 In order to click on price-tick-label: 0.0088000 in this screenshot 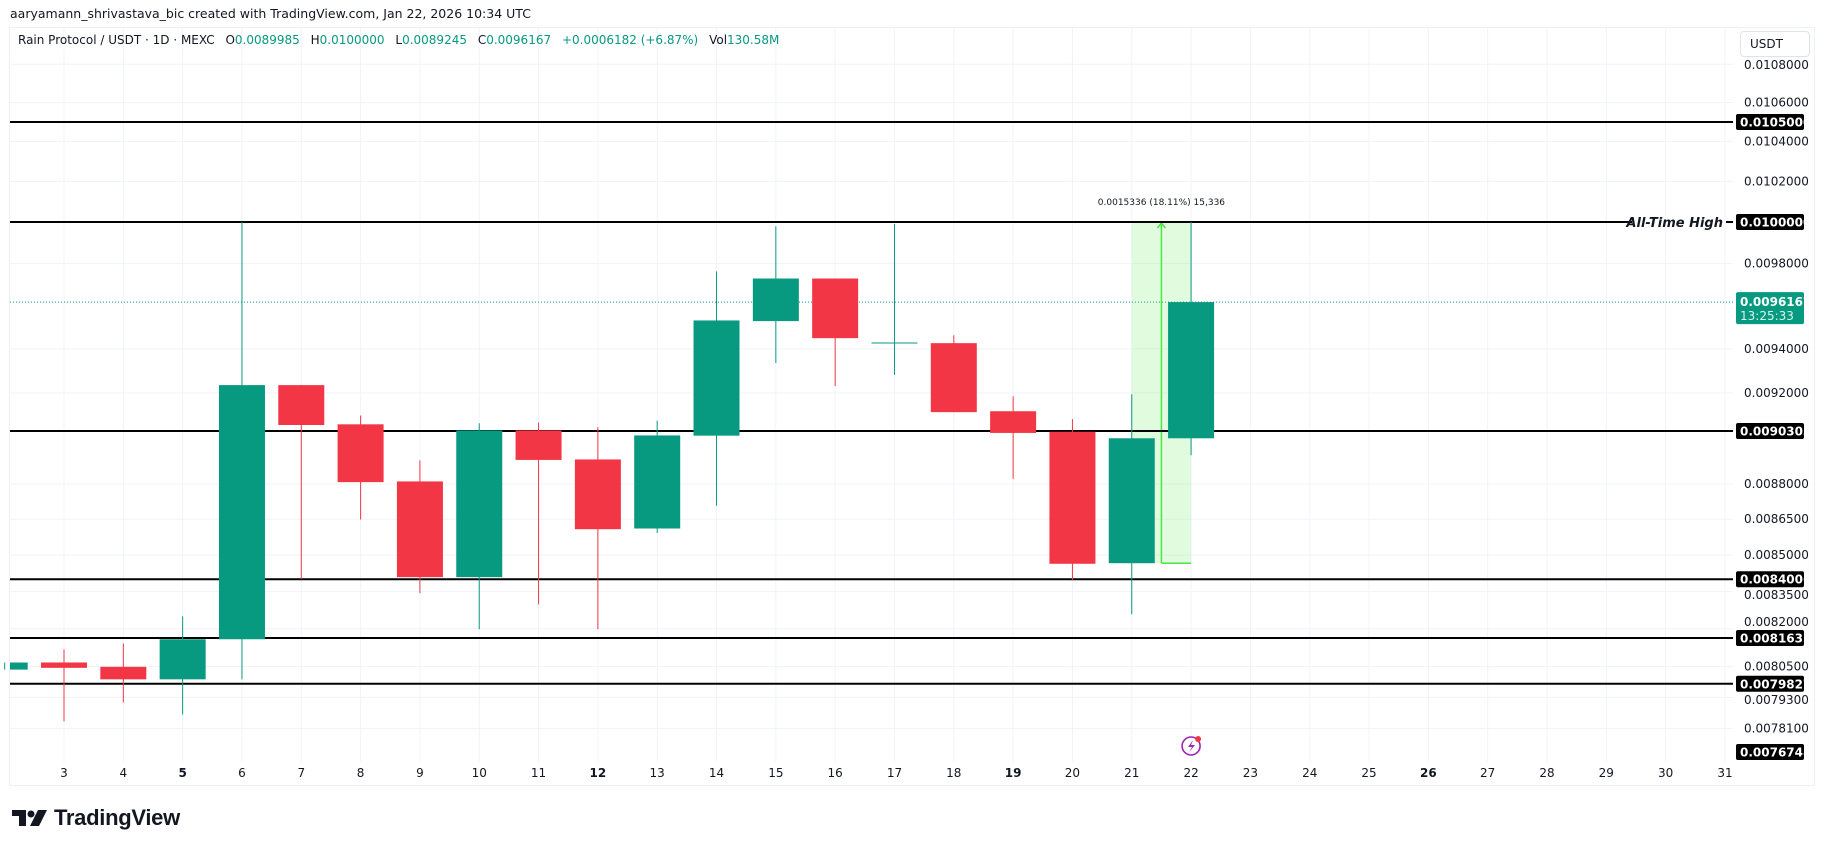, I will do `click(1776, 484)`.